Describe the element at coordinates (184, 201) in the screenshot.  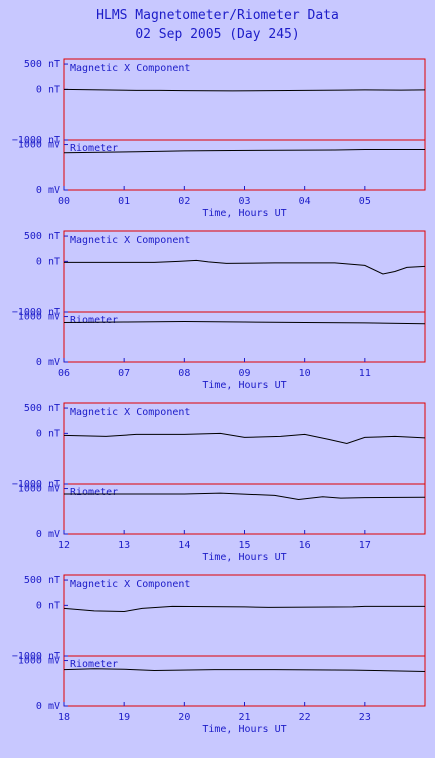
I see `x-tick-label: 02` at that location.